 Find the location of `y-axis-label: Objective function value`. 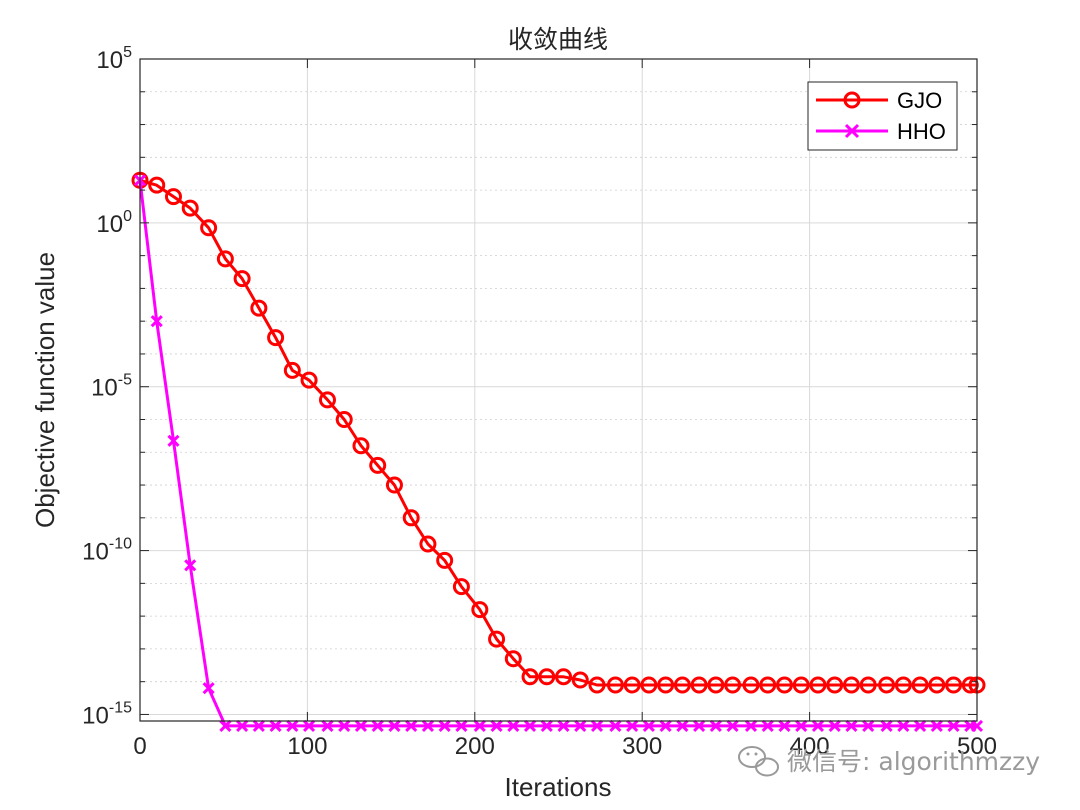

y-axis-label: Objective function value is located at coordinates (45, 390).